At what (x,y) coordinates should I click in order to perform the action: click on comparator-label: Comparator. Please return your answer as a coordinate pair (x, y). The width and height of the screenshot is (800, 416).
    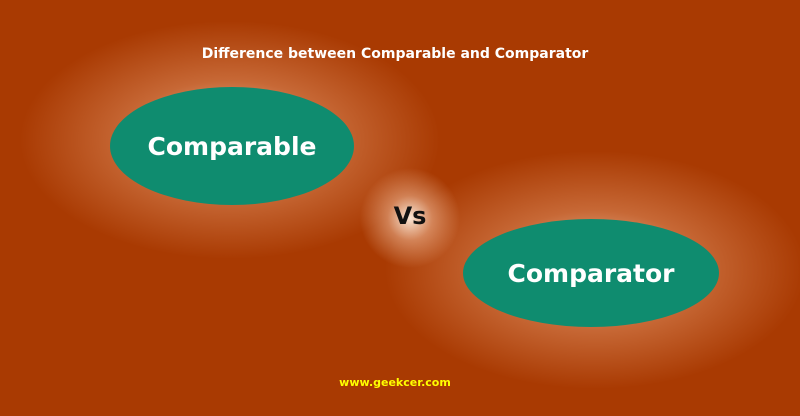
    Looking at the image, I should click on (591, 273).